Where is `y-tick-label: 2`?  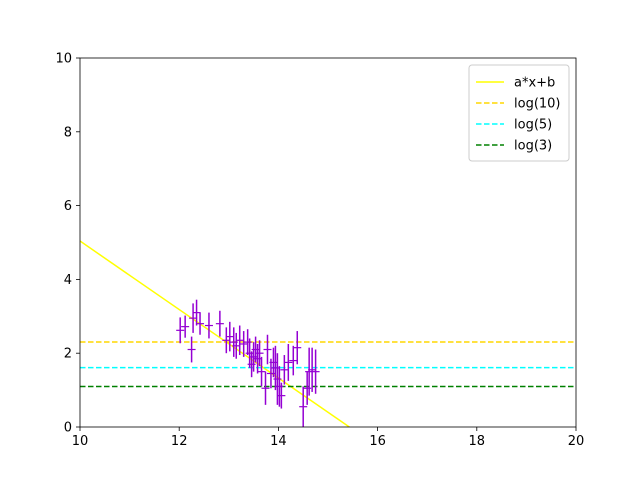 y-tick-label: 2 is located at coordinates (68, 354).